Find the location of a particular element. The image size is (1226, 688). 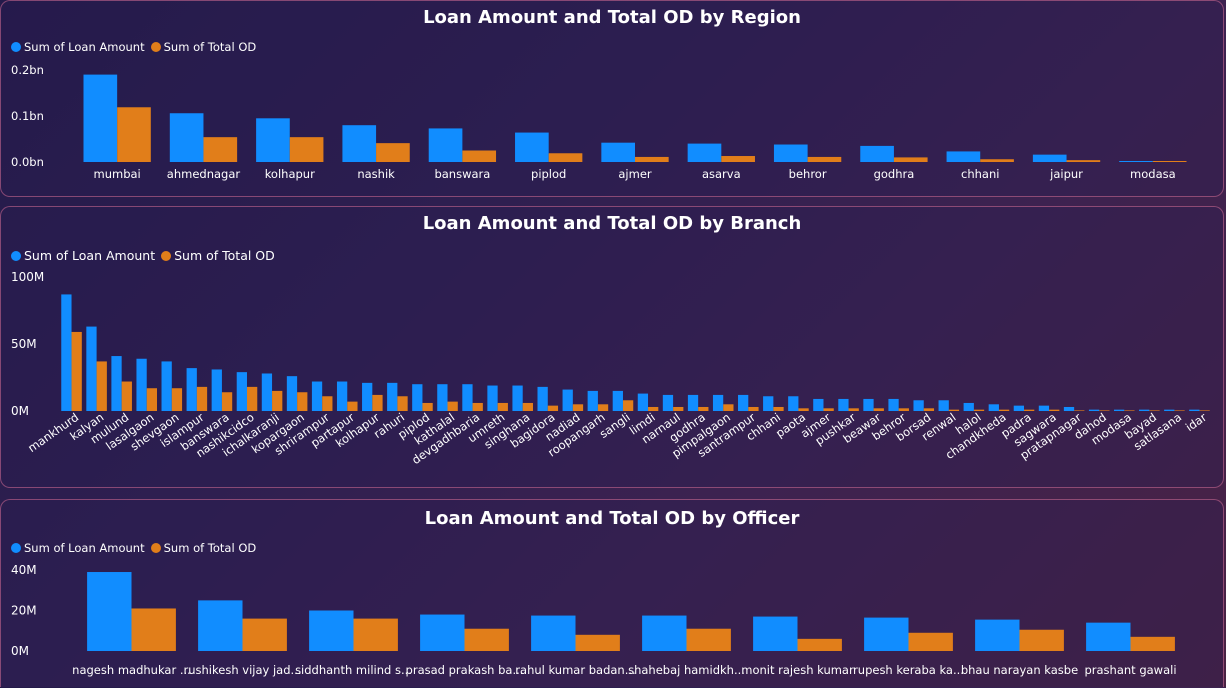

branch-chart-legend: Sum of Loan Amount Sum of Total OD is located at coordinates (146, 255).